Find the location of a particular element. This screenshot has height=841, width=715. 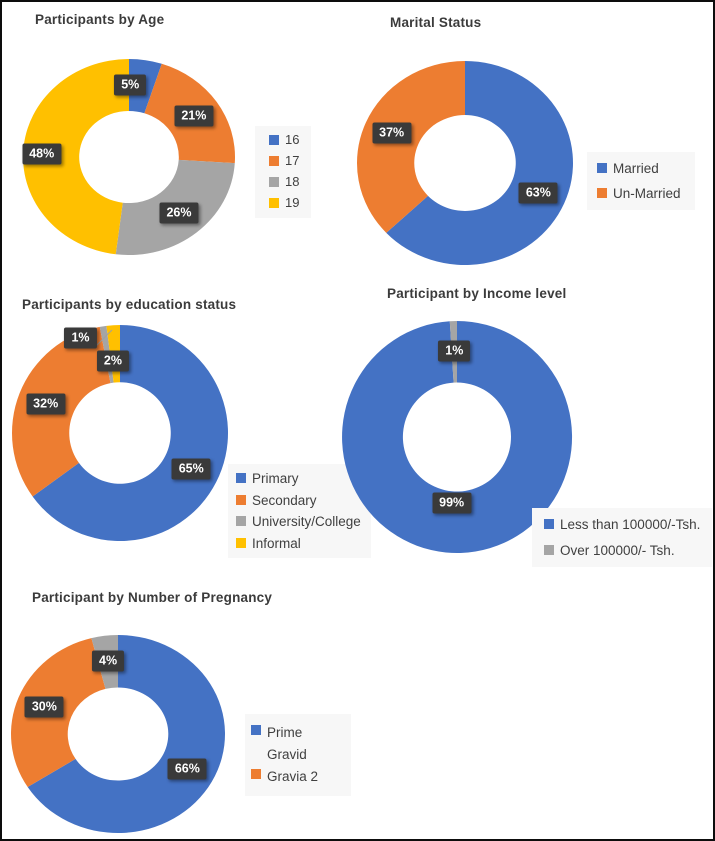

legend-item-secondary: Secondary is located at coordinates (298, 501).